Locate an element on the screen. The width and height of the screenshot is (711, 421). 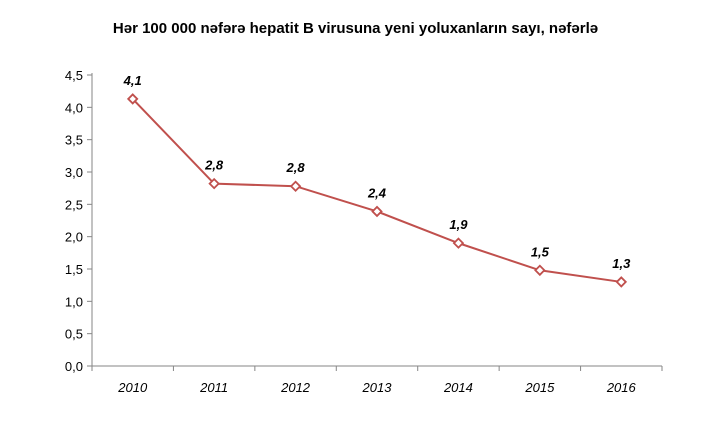
y-tick-label: 2,5 is located at coordinates (74, 204).